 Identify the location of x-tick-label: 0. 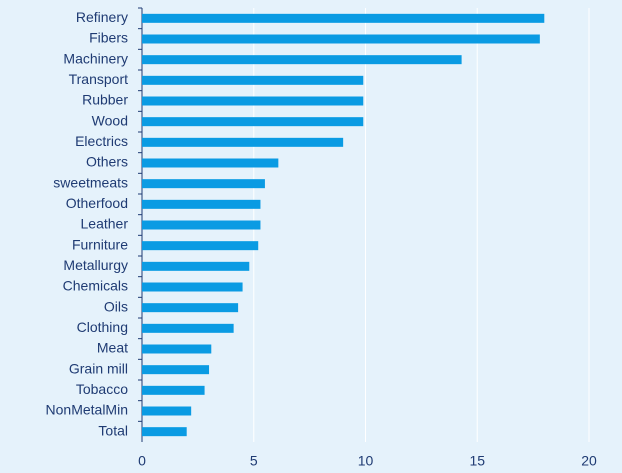
(142, 461).